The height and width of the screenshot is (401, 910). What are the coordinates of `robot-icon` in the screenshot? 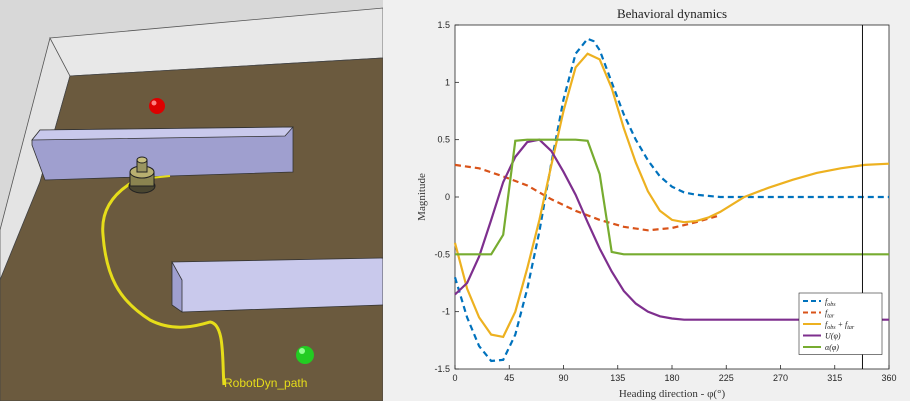 It's located at (142, 175).